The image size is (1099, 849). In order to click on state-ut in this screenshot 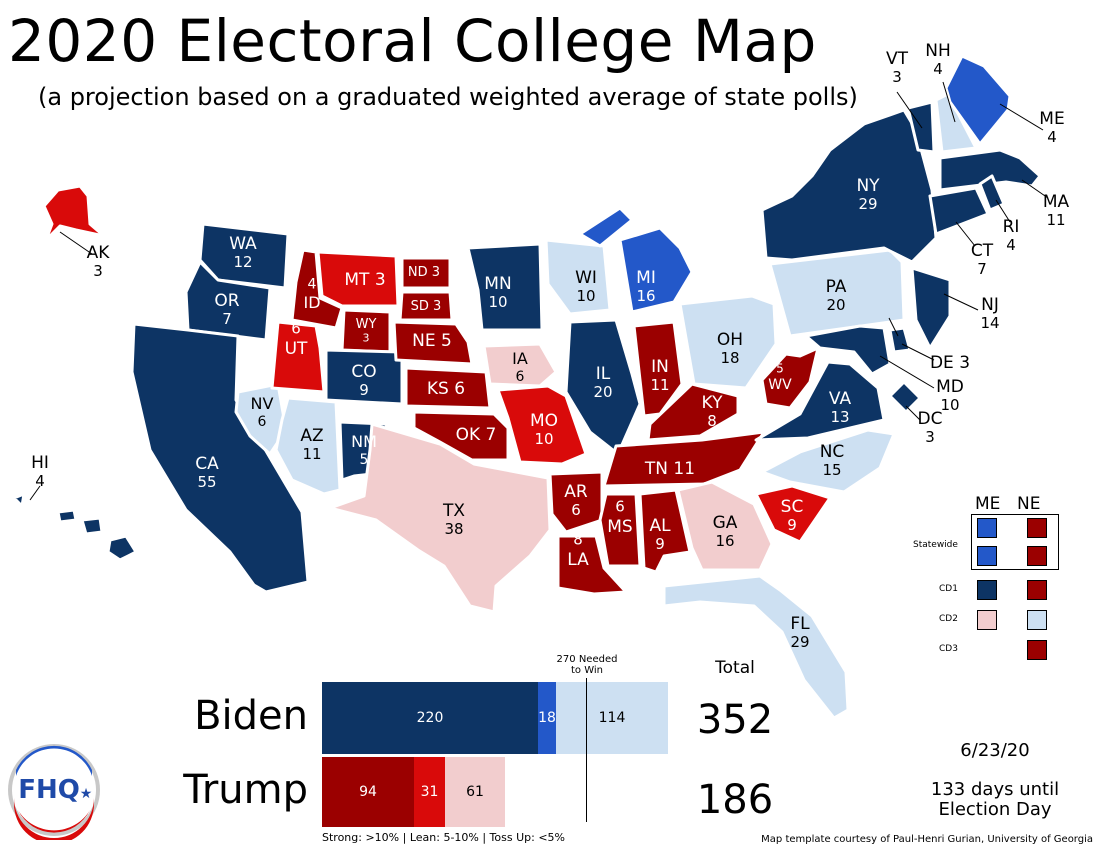, I will do `click(298, 357)`.